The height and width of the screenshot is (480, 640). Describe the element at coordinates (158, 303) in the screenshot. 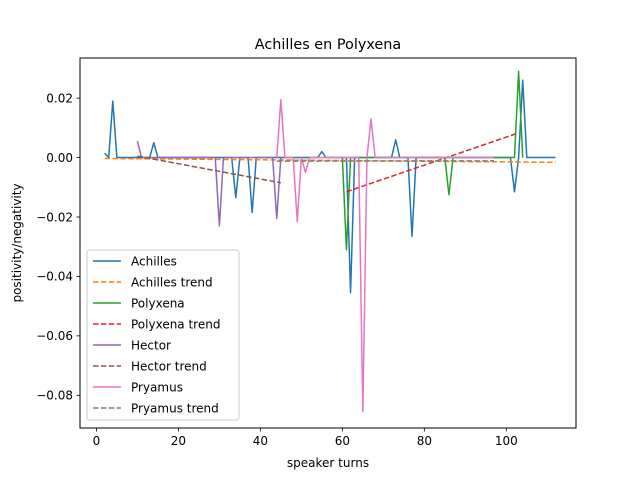

I see `legend-label-2: Polyxena` at that location.